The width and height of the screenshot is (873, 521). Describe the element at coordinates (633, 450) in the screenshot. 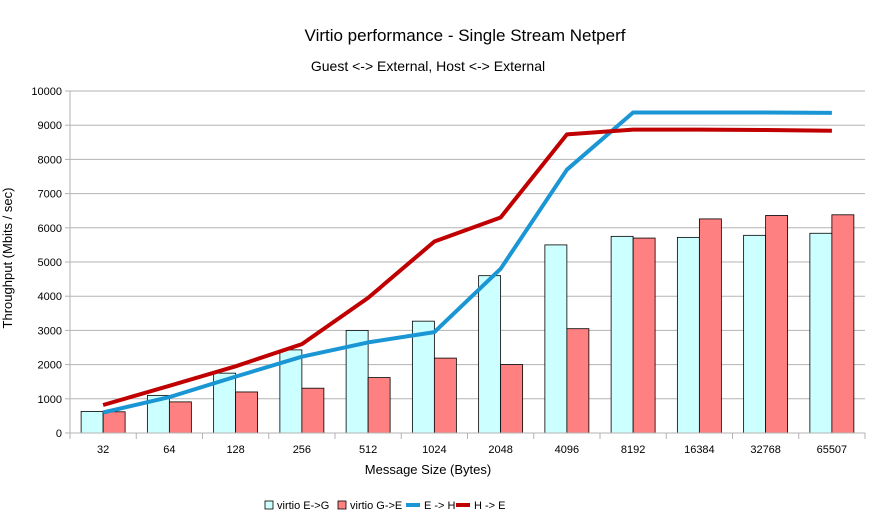

I see `x-tick-label: 8192` at that location.